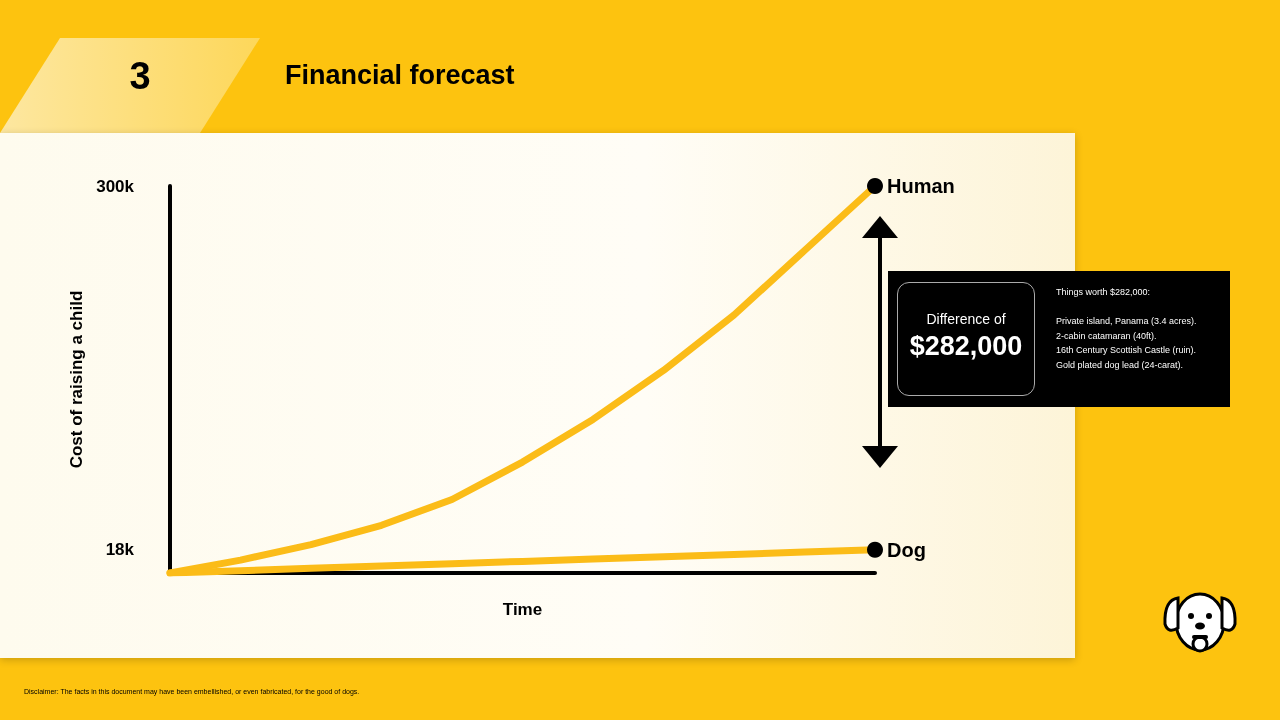 This screenshot has width=1280, height=720. I want to click on text: Private island, Panama (3.4 acres)., so click(1126, 321).